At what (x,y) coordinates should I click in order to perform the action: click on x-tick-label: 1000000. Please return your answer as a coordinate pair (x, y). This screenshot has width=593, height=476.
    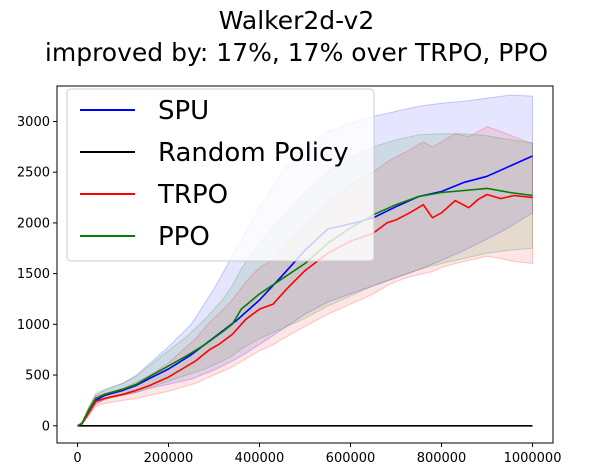
    Looking at the image, I should click on (533, 458).